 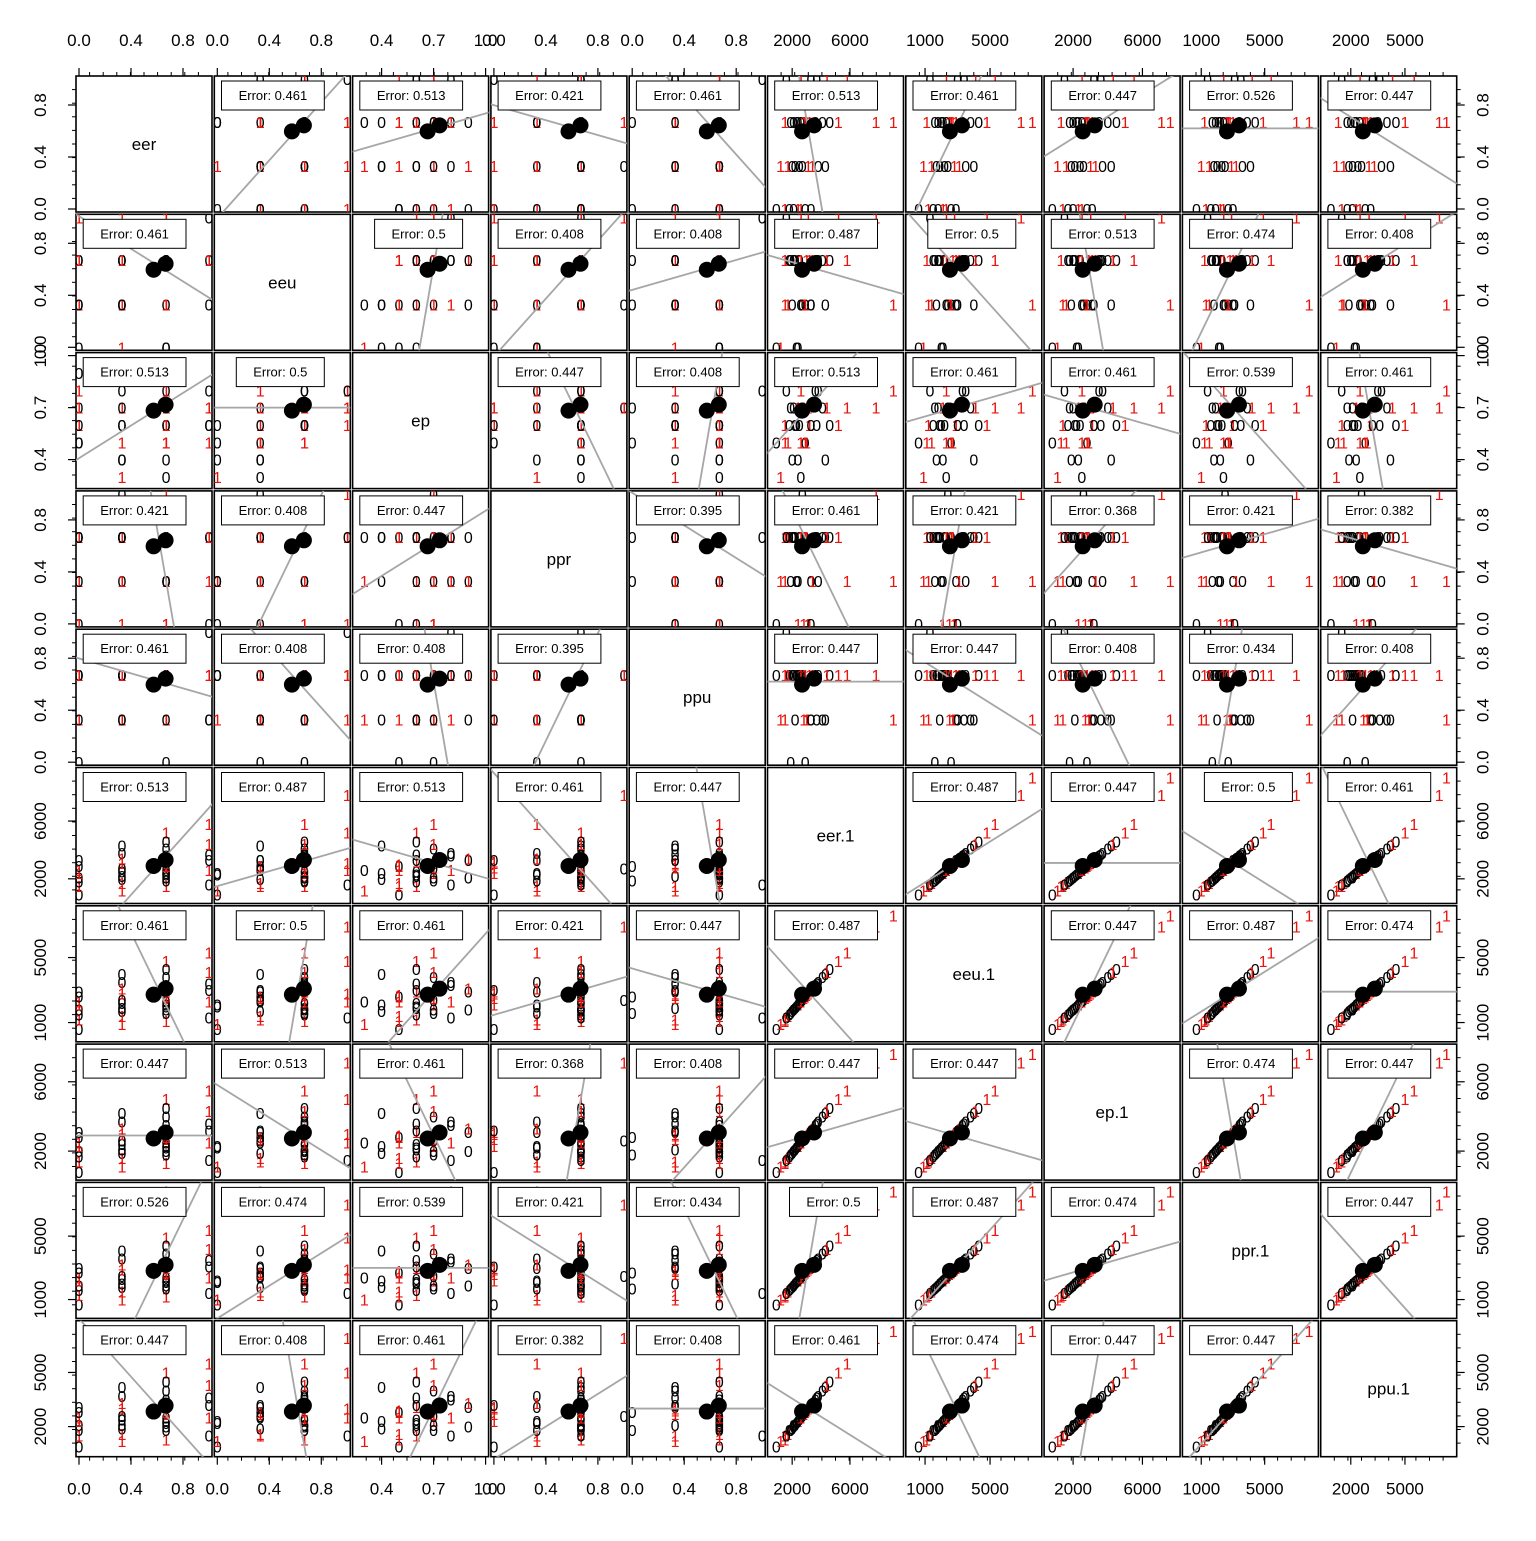 I want to click on variable-name-label: eer.1, so click(x=836, y=836).